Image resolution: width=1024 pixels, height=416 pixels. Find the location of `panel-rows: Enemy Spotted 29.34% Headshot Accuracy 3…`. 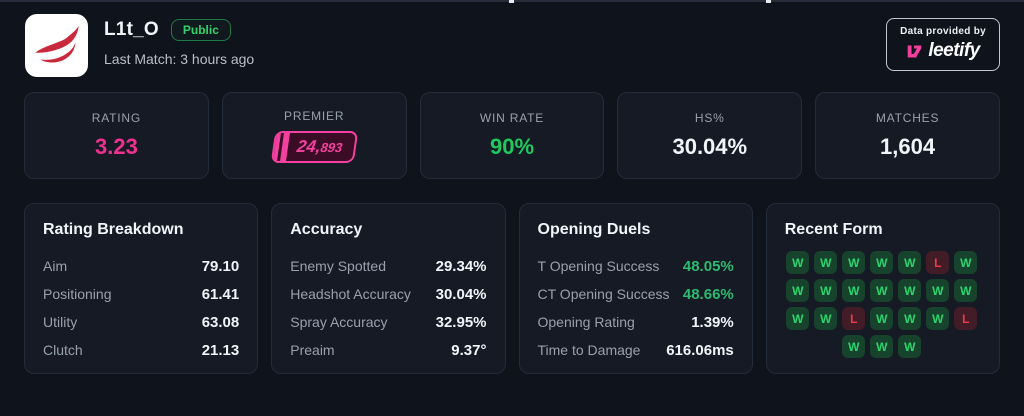

panel-rows: Enemy Spotted 29.34% Headshot Accuracy 3… is located at coordinates (388, 308).